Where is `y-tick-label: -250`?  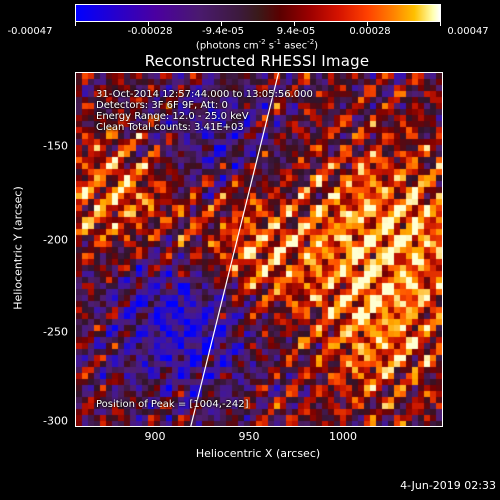
y-tick-label: -250 is located at coordinates (55, 332).